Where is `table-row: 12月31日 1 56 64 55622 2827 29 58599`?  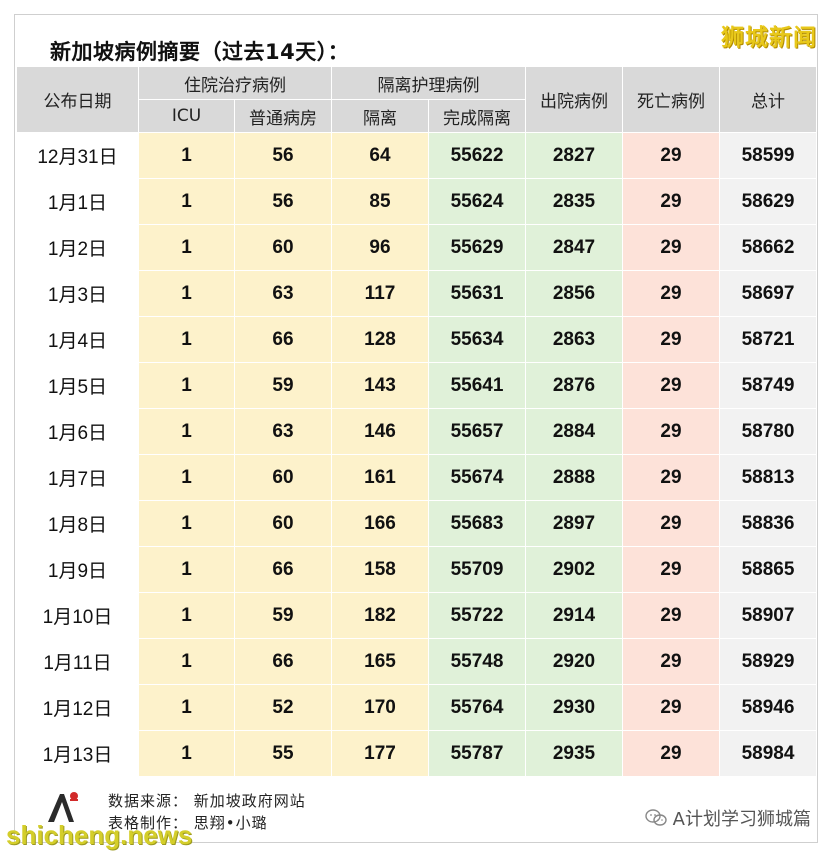
table-row: 12月31日 1 56 64 55622 2827 29 58599 is located at coordinates (416, 155).